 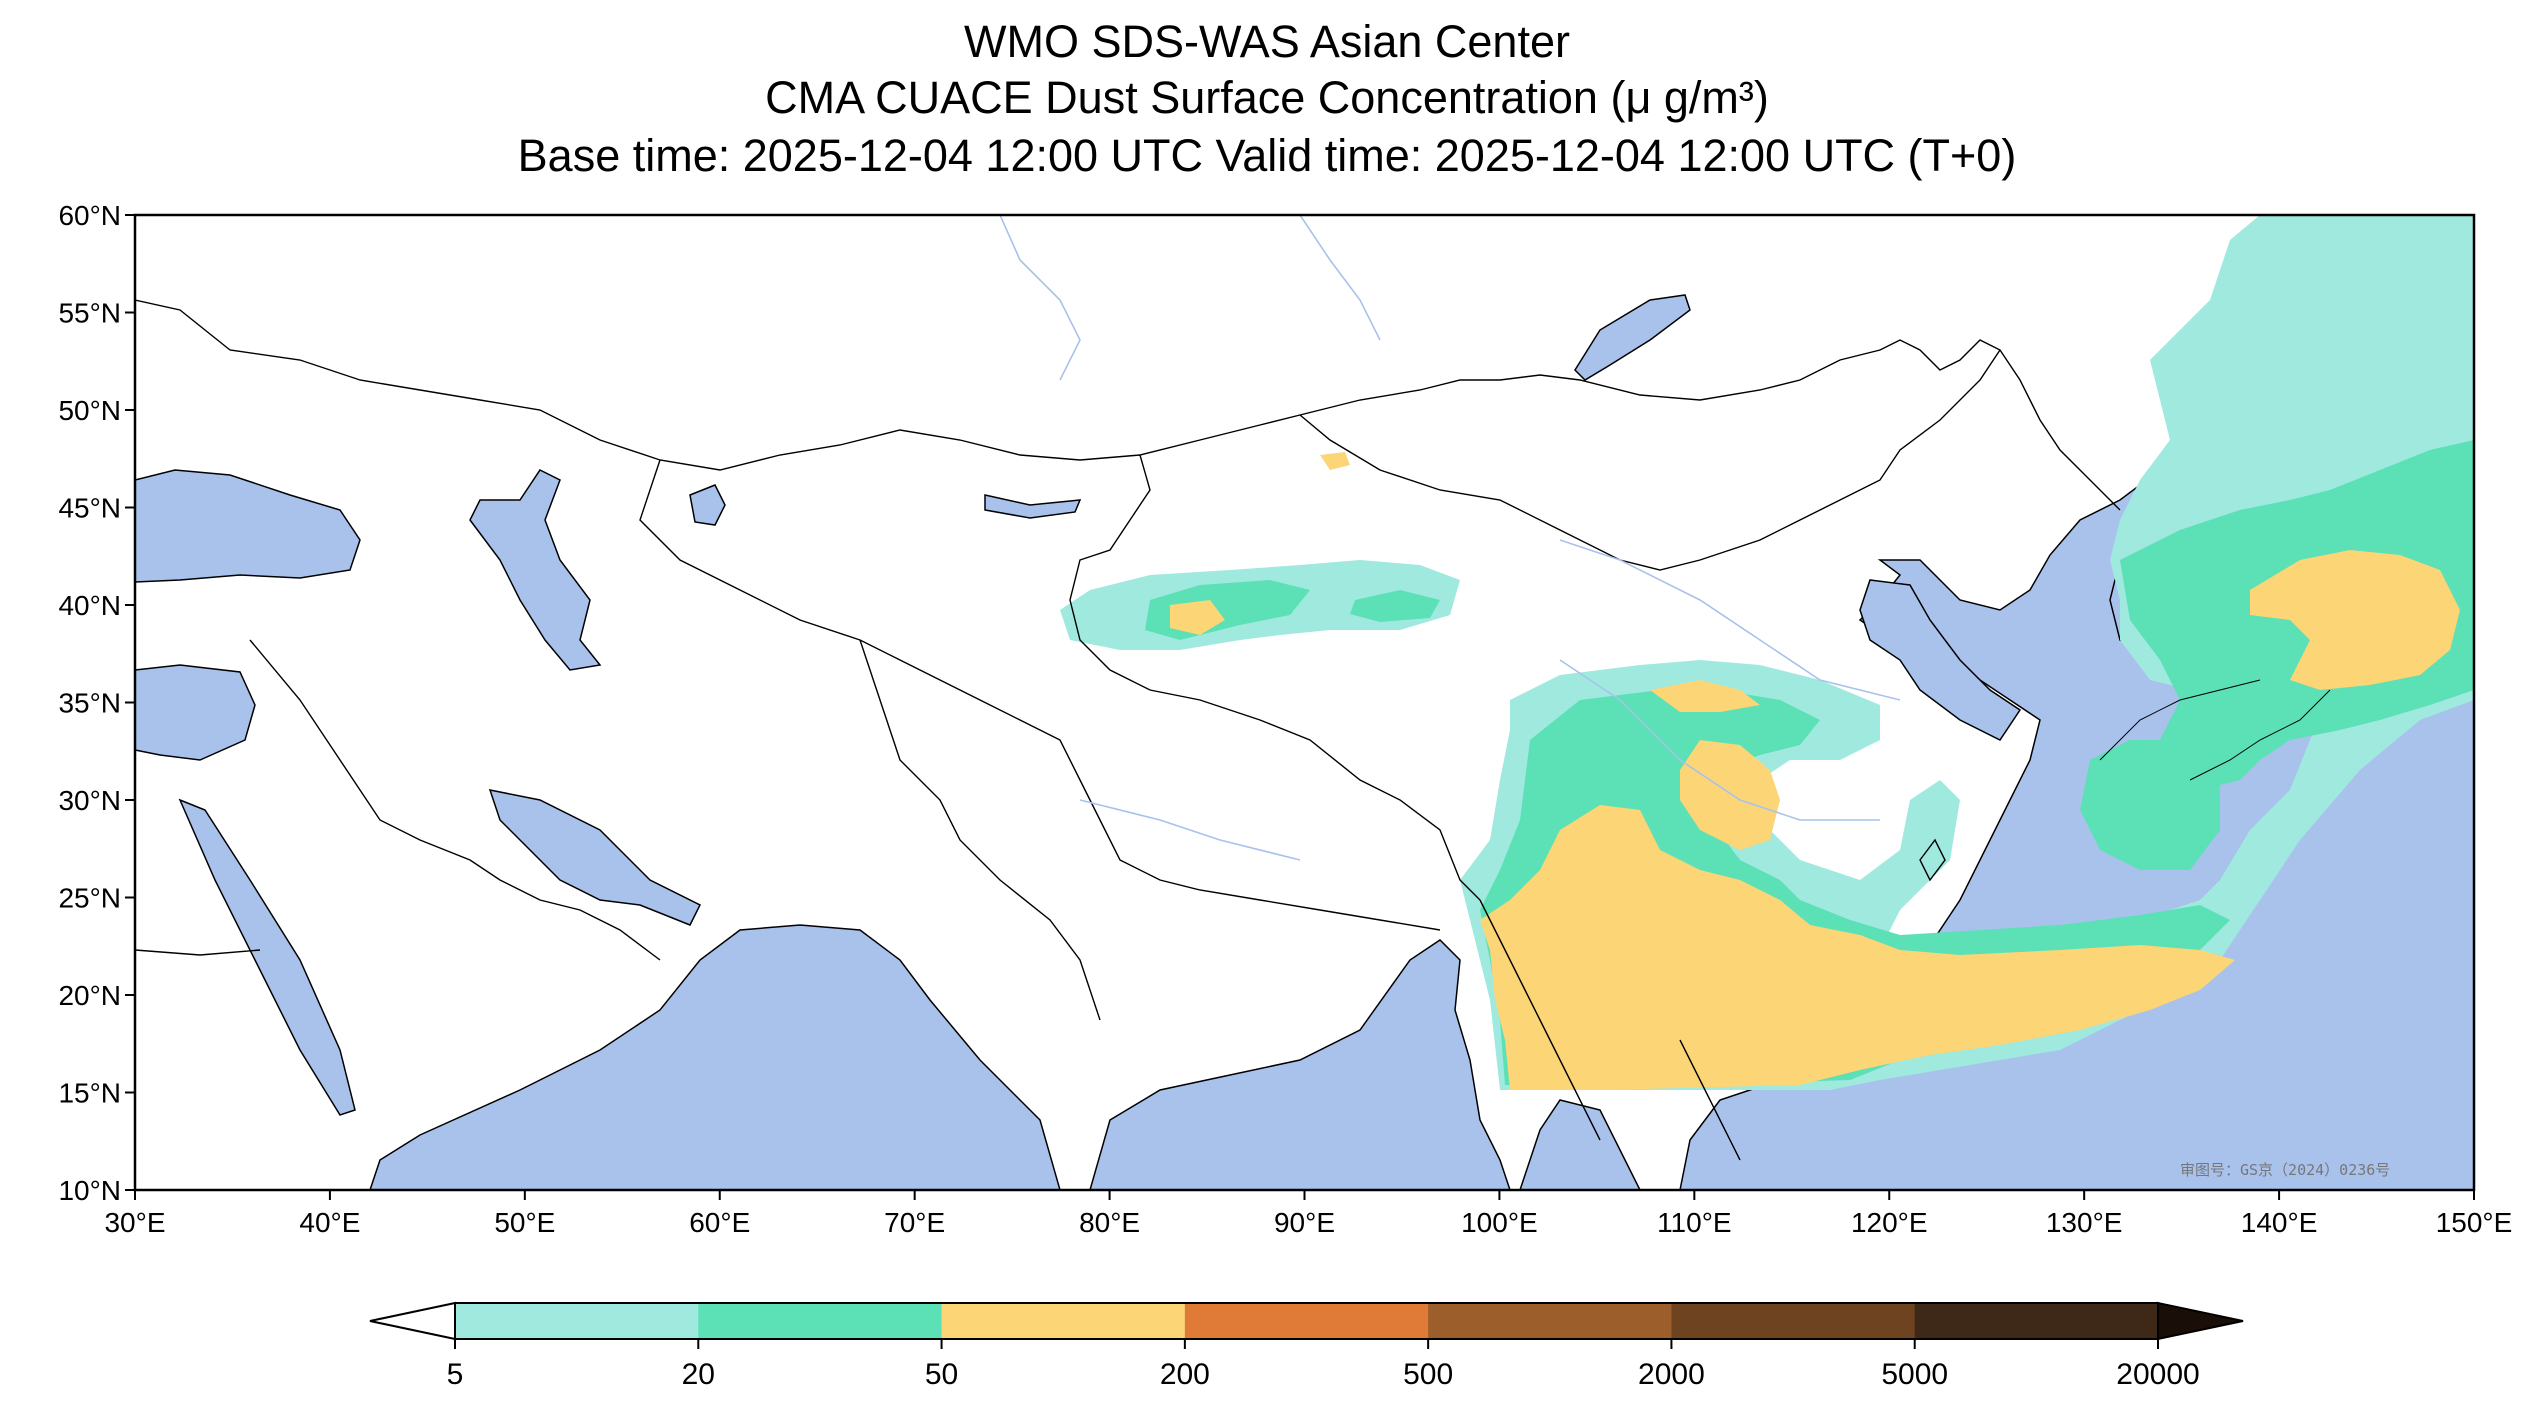 I want to click on lon-label: 110°E, so click(x=1694, y=1222).